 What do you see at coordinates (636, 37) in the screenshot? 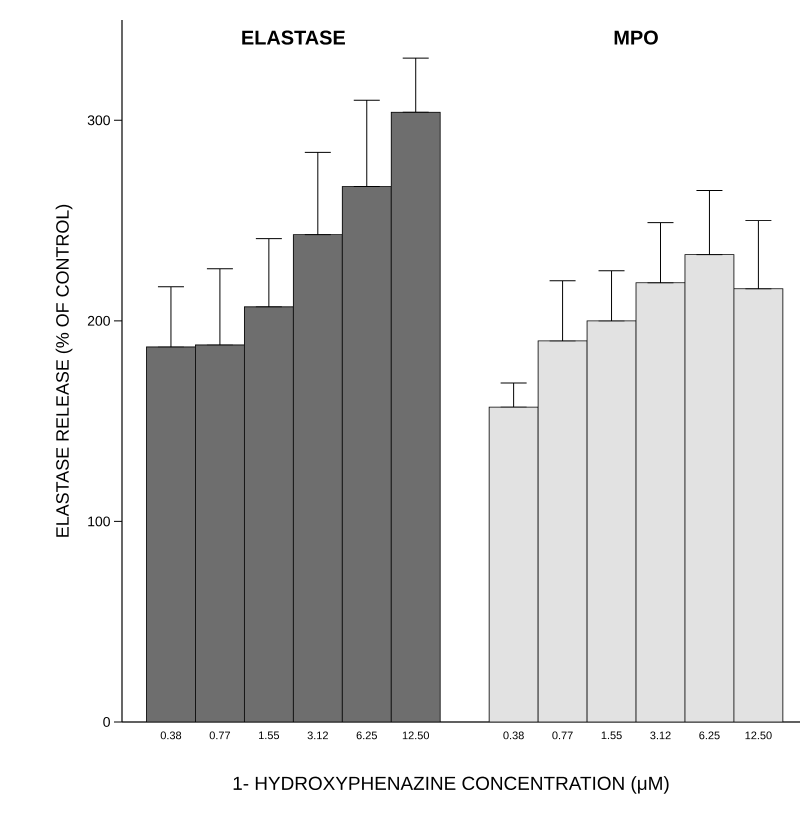
I see `annotation: MPO` at bounding box center [636, 37].